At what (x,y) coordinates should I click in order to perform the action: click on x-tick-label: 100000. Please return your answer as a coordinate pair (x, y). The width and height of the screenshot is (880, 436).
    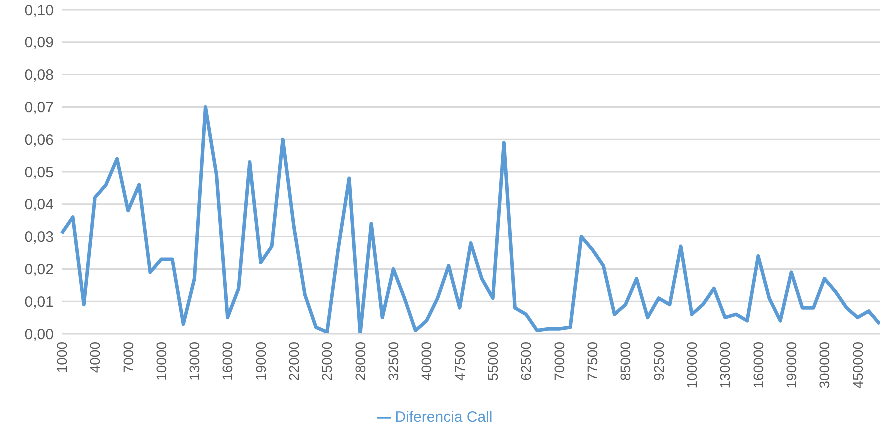
    Looking at the image, I should click on (692, 365).